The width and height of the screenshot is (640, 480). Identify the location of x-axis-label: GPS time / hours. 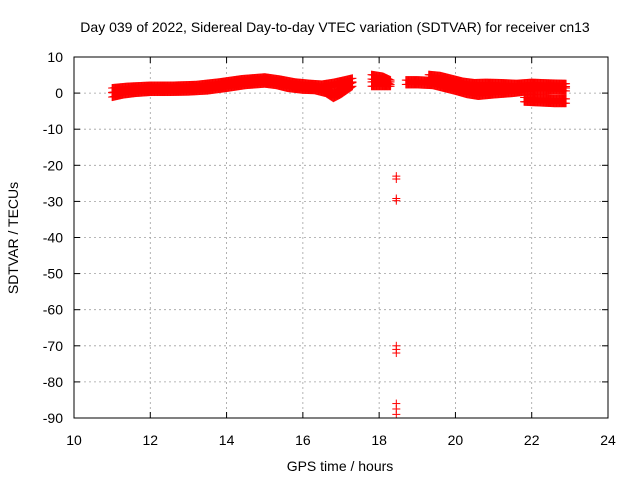
(340, 466).